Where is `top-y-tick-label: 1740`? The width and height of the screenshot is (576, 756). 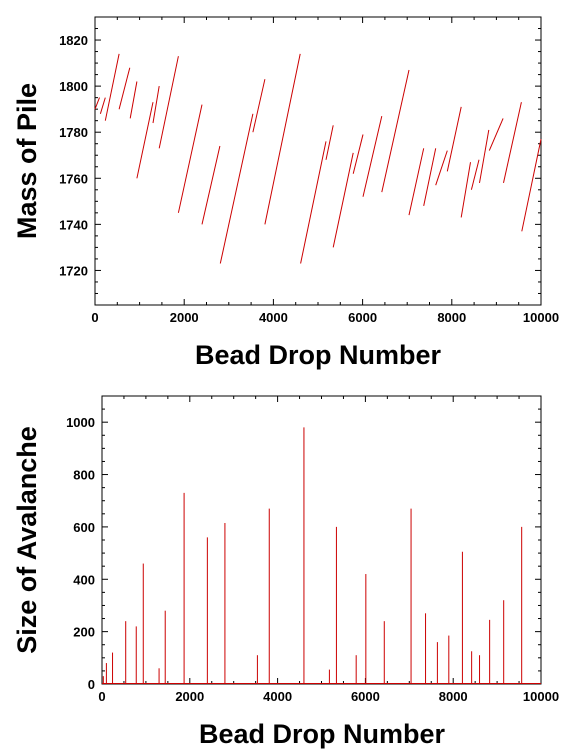
top-y-tick-label: 1740 is located at coordinates (73, 224).